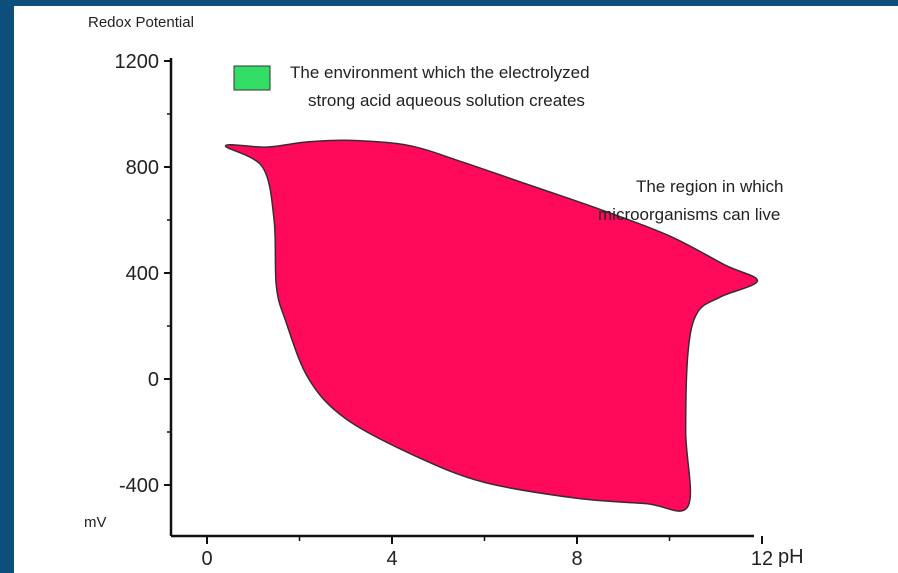 This screenshot has width=898, height=573. I want to click on annotation-line1: The region in which, so click(709, 186).